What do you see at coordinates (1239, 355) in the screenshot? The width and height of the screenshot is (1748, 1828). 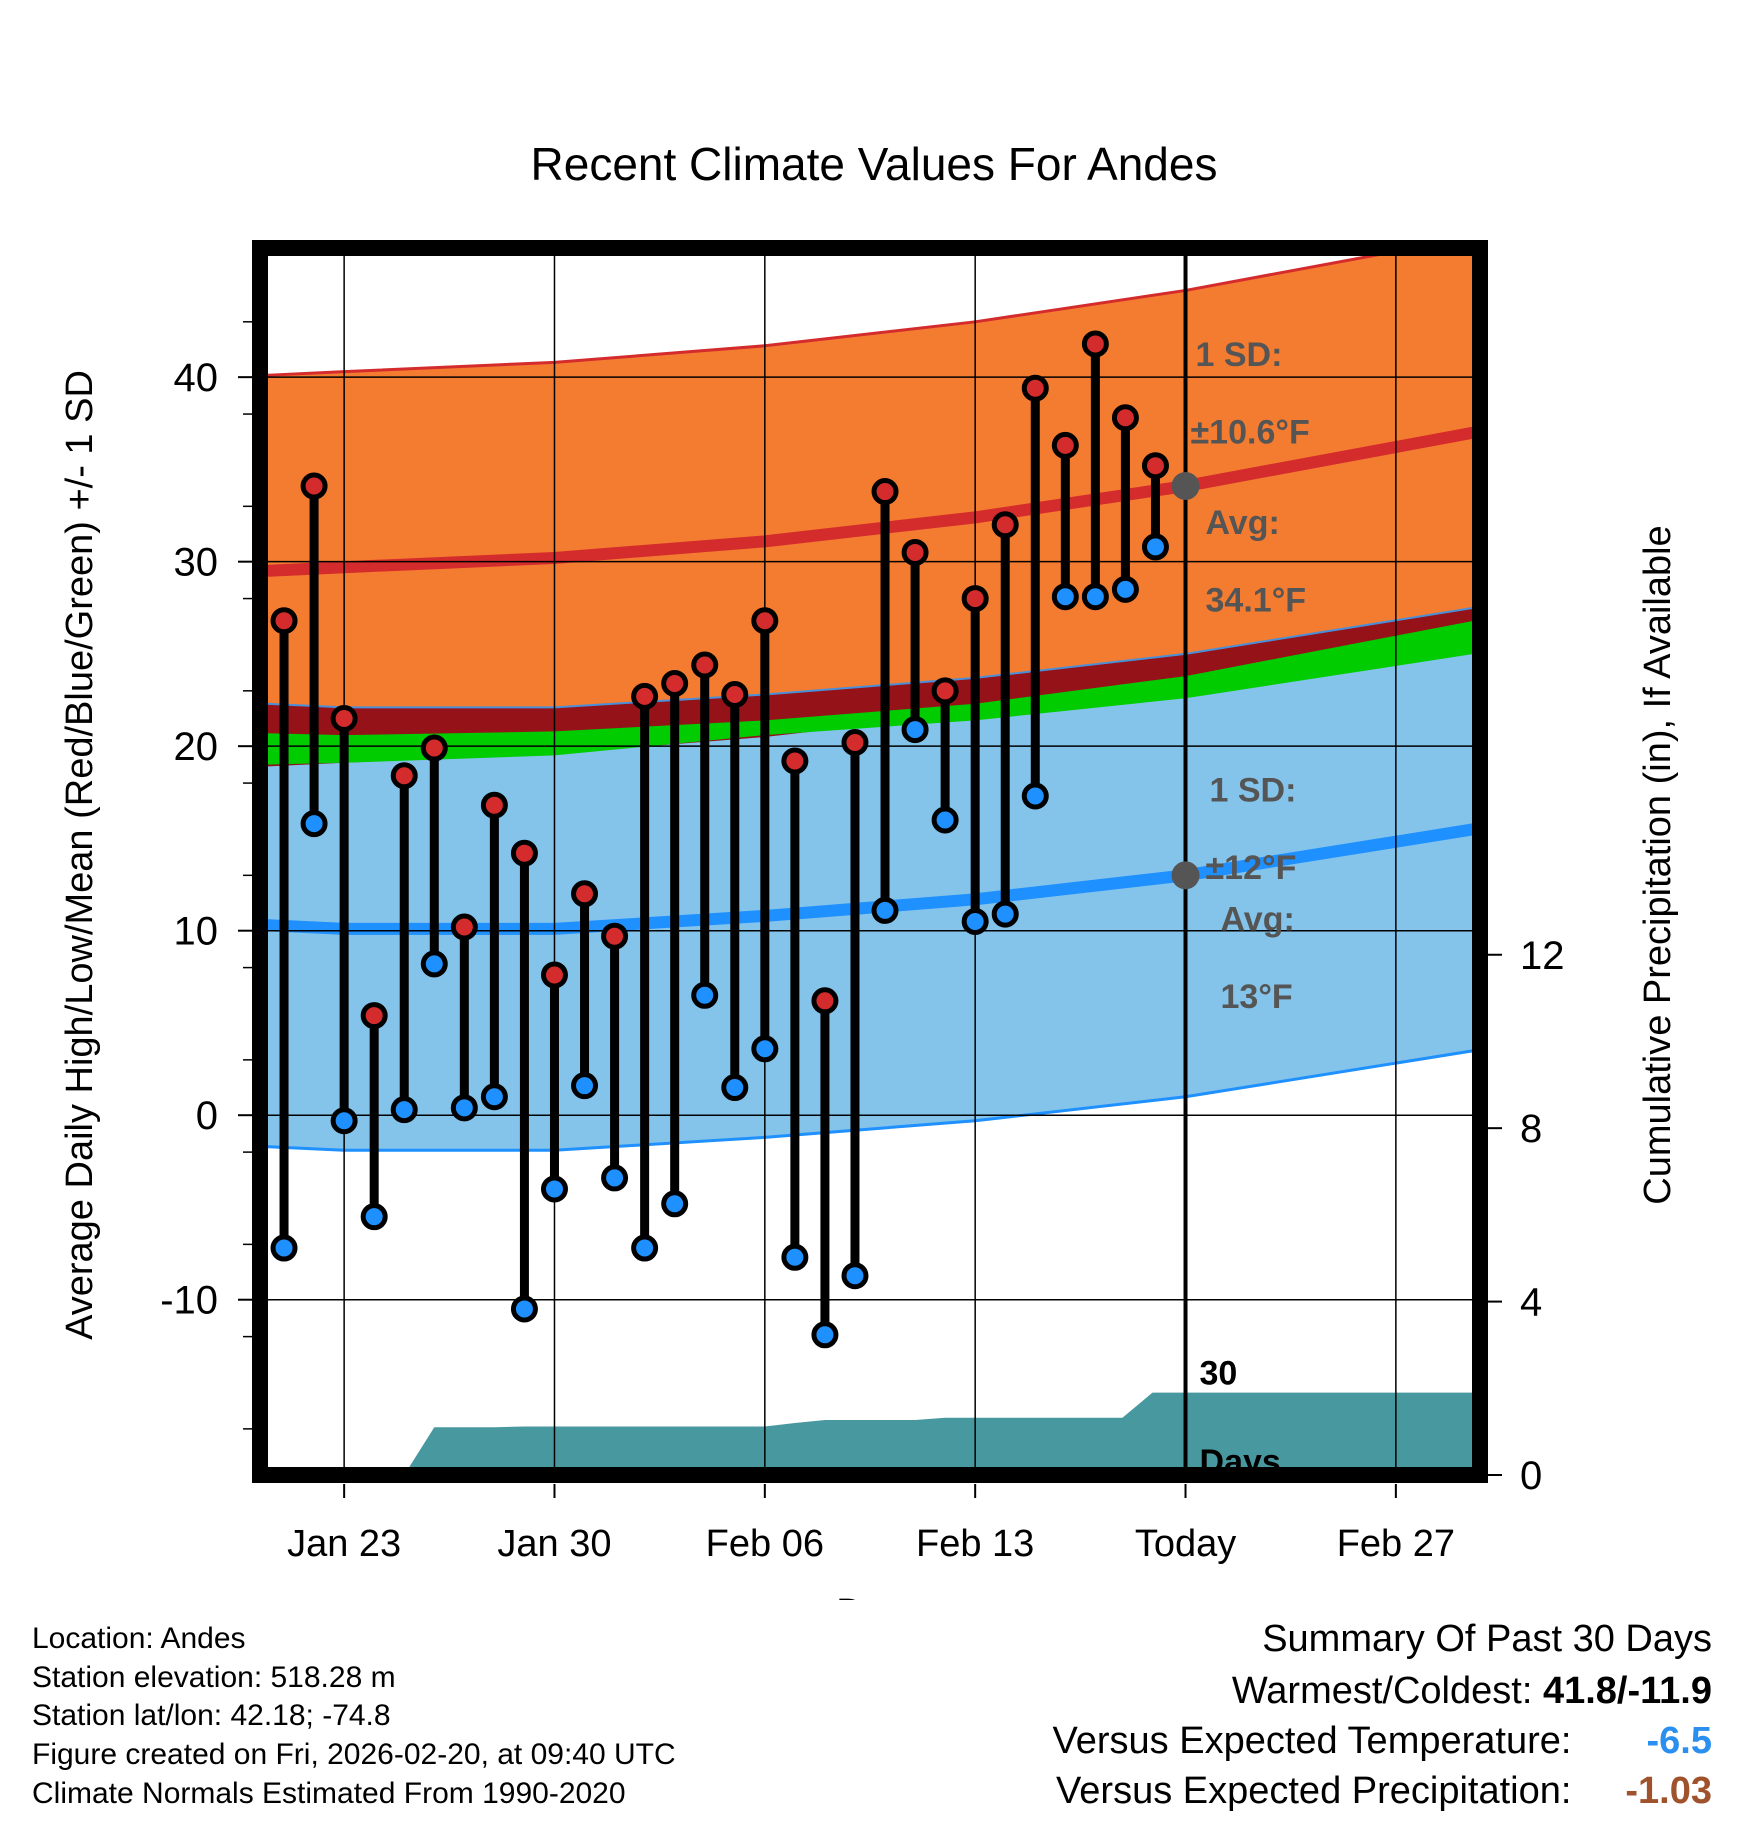 I see `high-sd-label: 1 SD:` at bounding box center [1239, 355].